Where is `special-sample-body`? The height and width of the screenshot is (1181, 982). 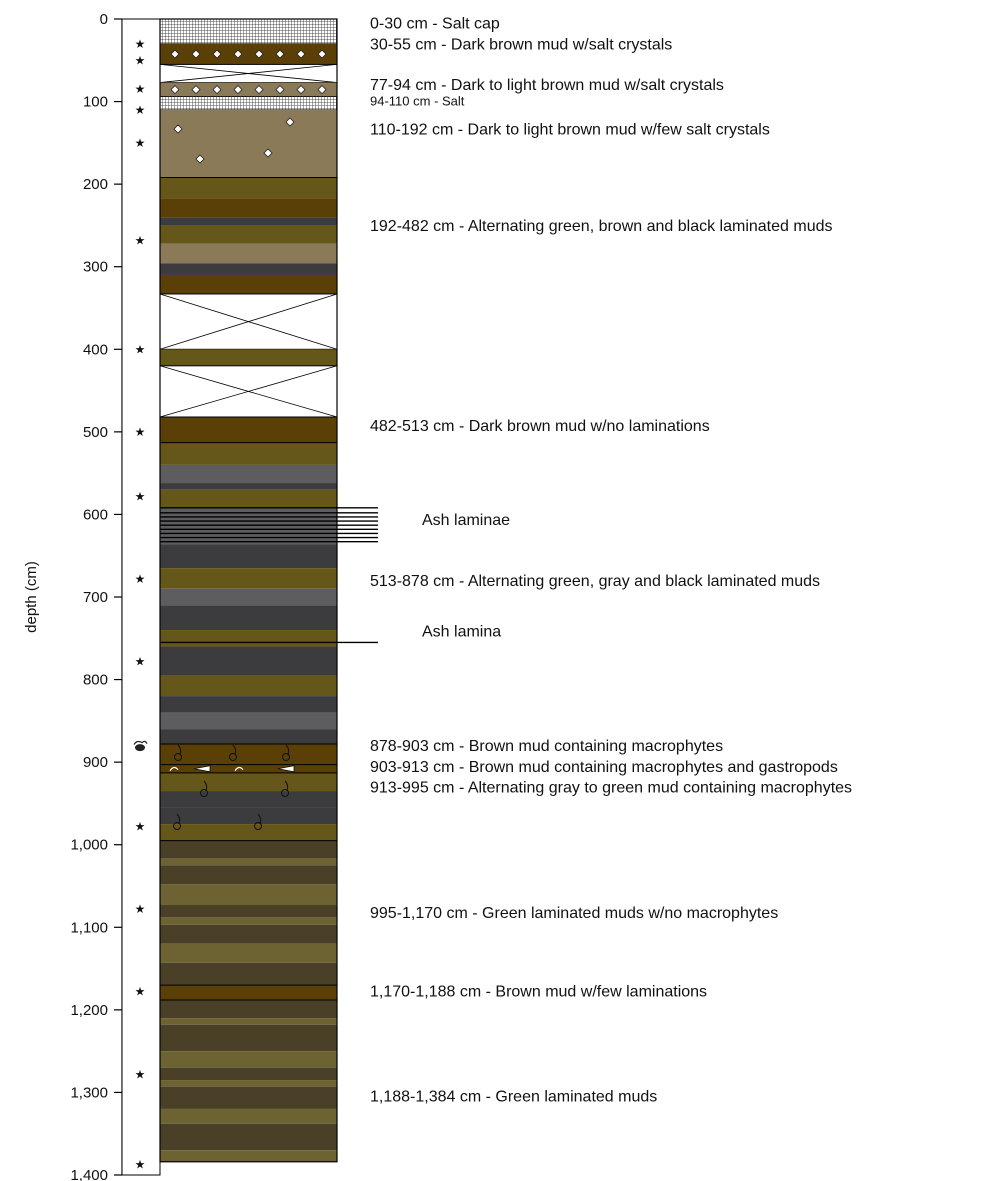
special-sample-body is located at coordinates (140, 748).